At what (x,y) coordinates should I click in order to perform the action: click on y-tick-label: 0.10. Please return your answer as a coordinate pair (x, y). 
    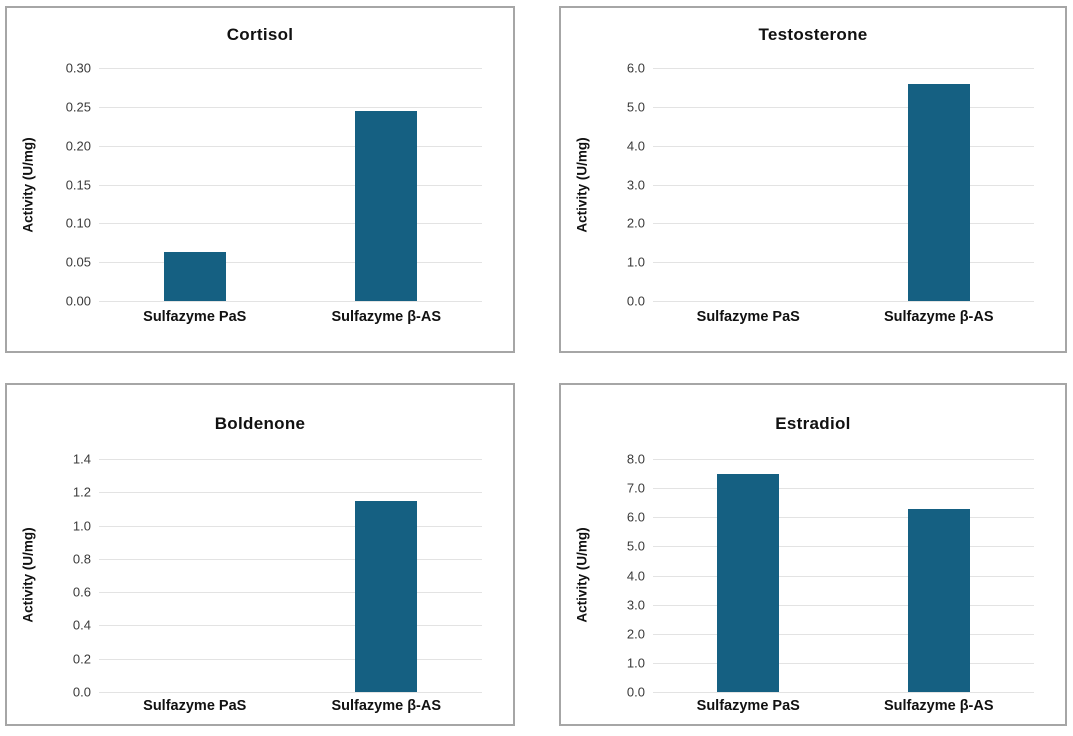
    Looking at the image, I should click on (78, 223).